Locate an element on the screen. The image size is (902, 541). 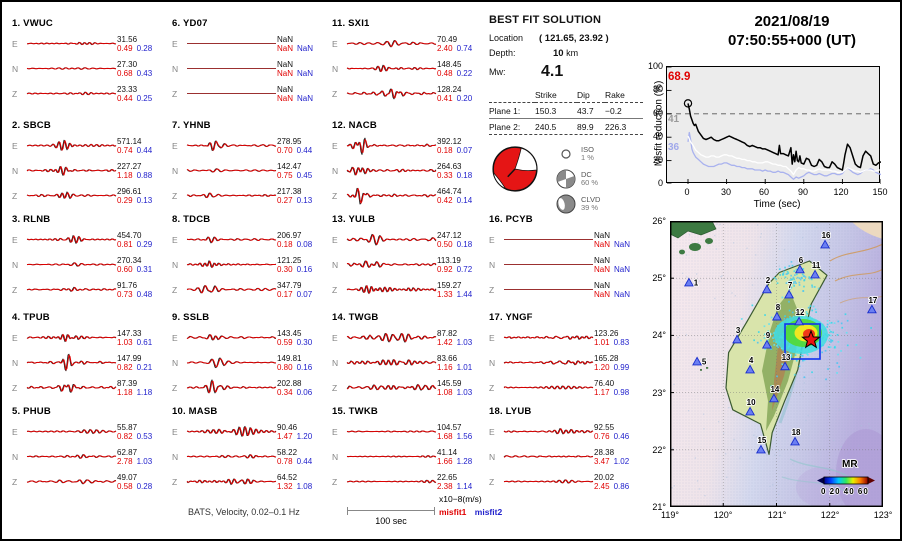
amplitude-value: 147.33 is located at coordinates (129, 333).